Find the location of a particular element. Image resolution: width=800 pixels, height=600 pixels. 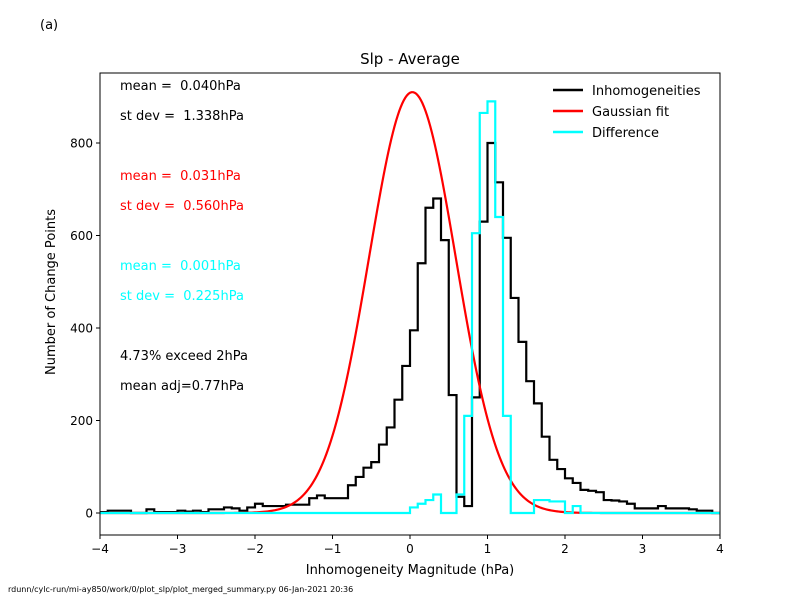

legend: Inhomogeneities Gaussian fit Difference is located at coordinates (627, 112).